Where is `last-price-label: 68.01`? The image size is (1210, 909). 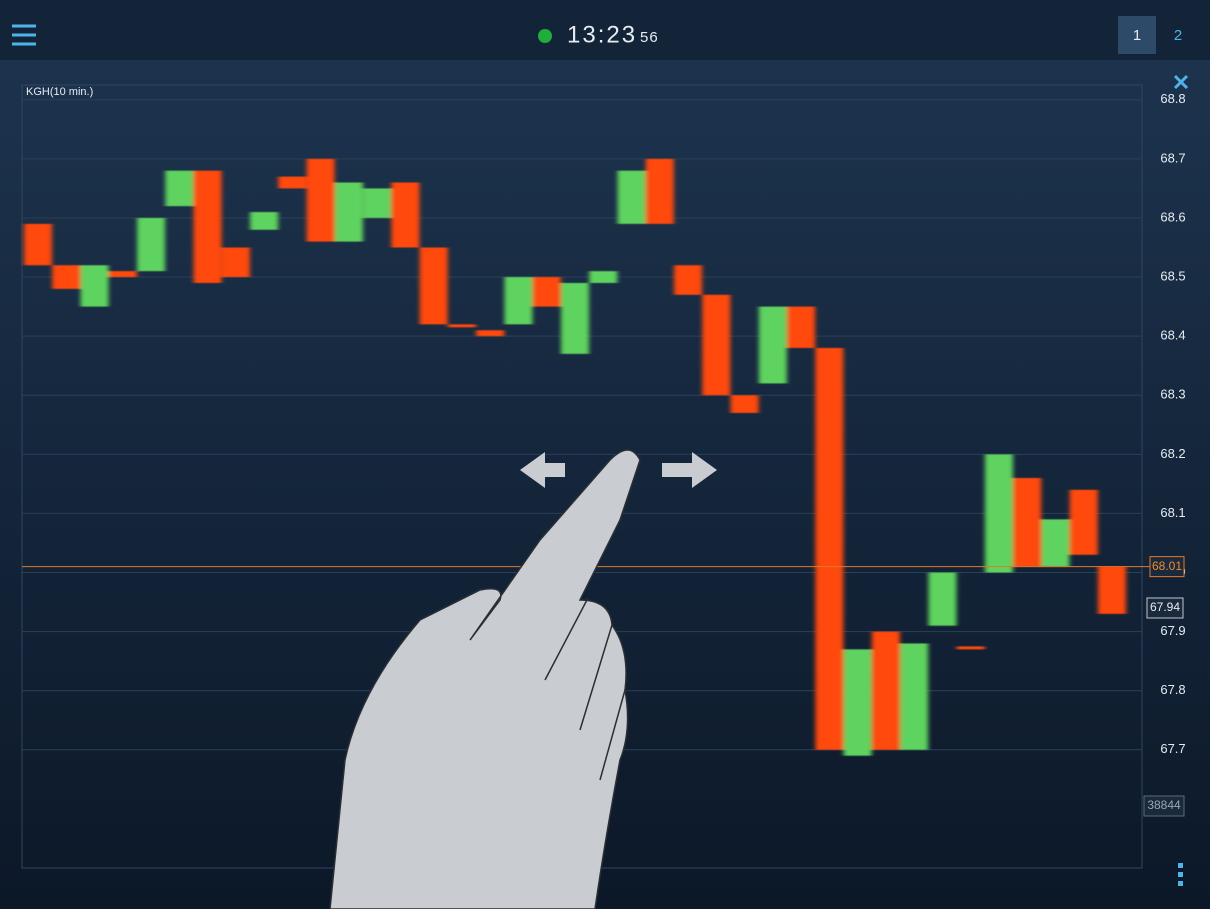
last-price-label: 68.01 is located at coordinates (1167, 566).